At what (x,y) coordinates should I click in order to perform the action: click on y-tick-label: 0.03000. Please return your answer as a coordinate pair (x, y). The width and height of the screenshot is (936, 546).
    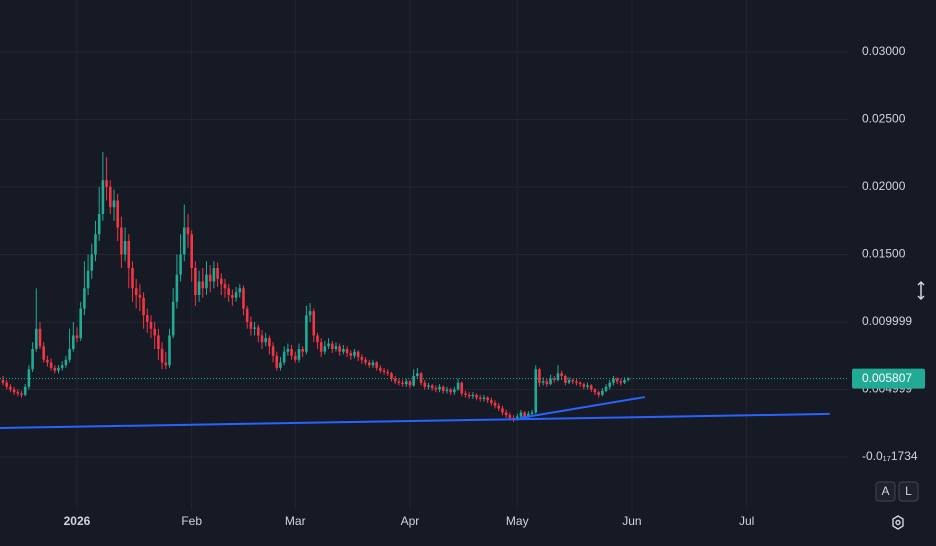
    Looking at the image, I should click on (884, 51).